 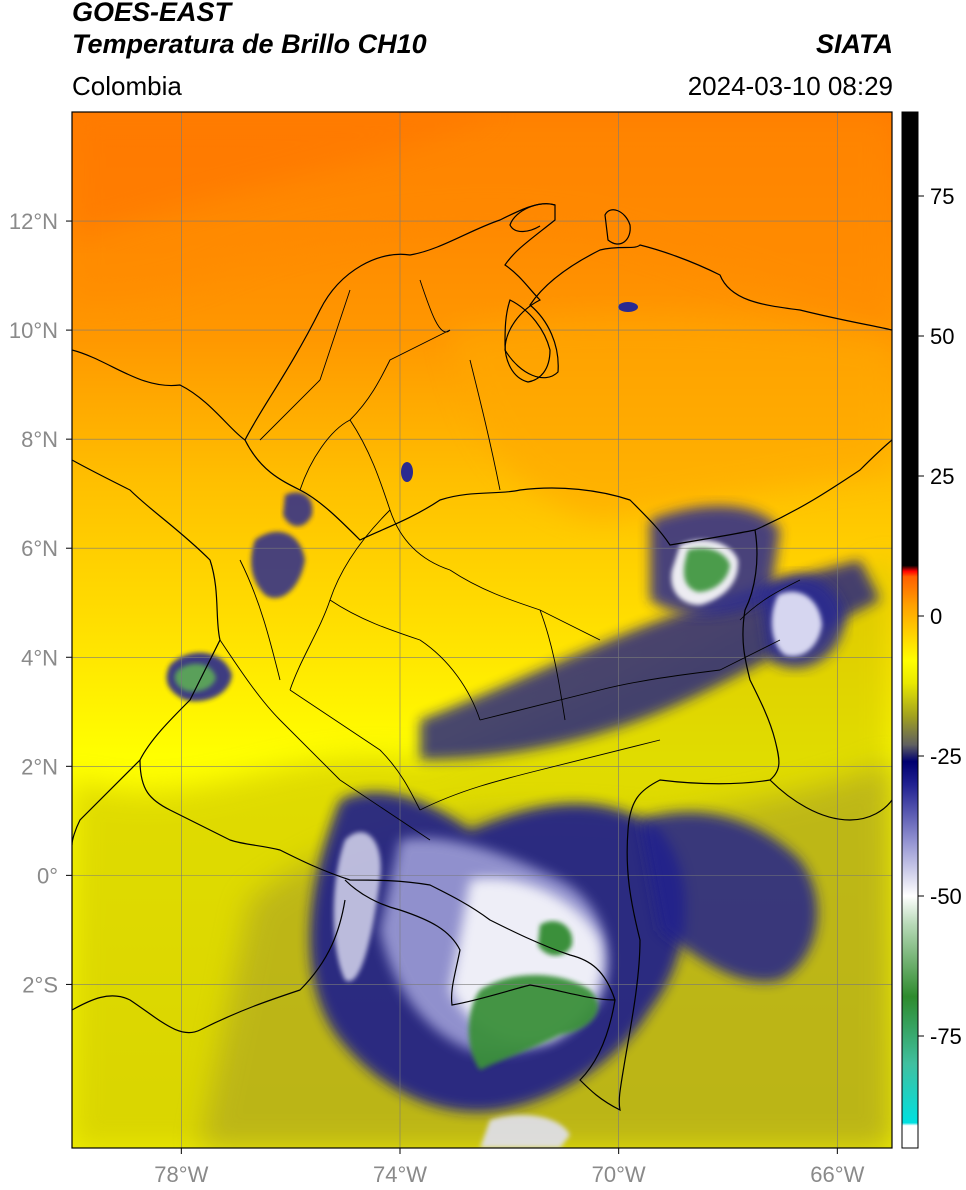 I want to click on orinoco, so click(x=760, y=625).